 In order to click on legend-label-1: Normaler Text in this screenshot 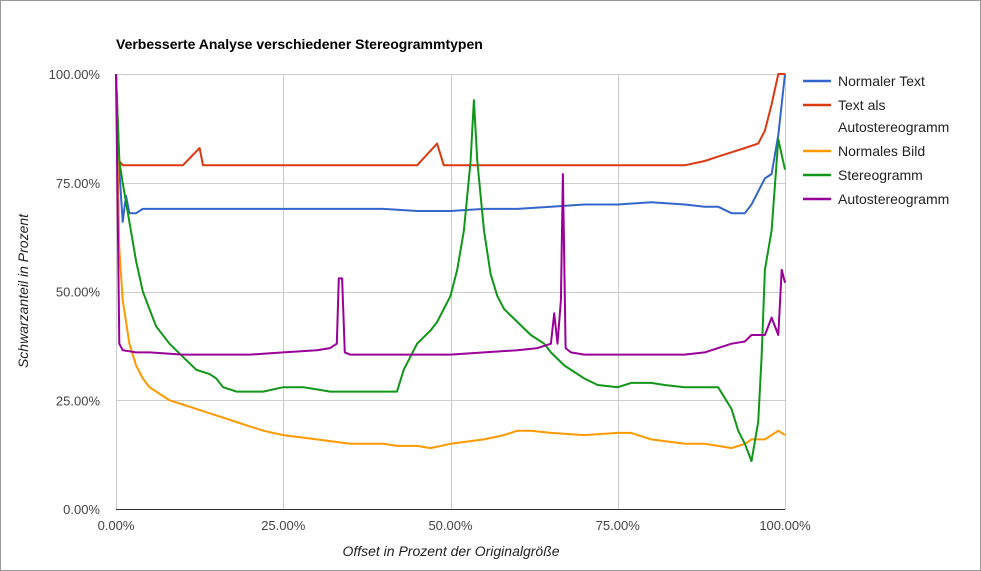, I will do `click(881, 81)`.